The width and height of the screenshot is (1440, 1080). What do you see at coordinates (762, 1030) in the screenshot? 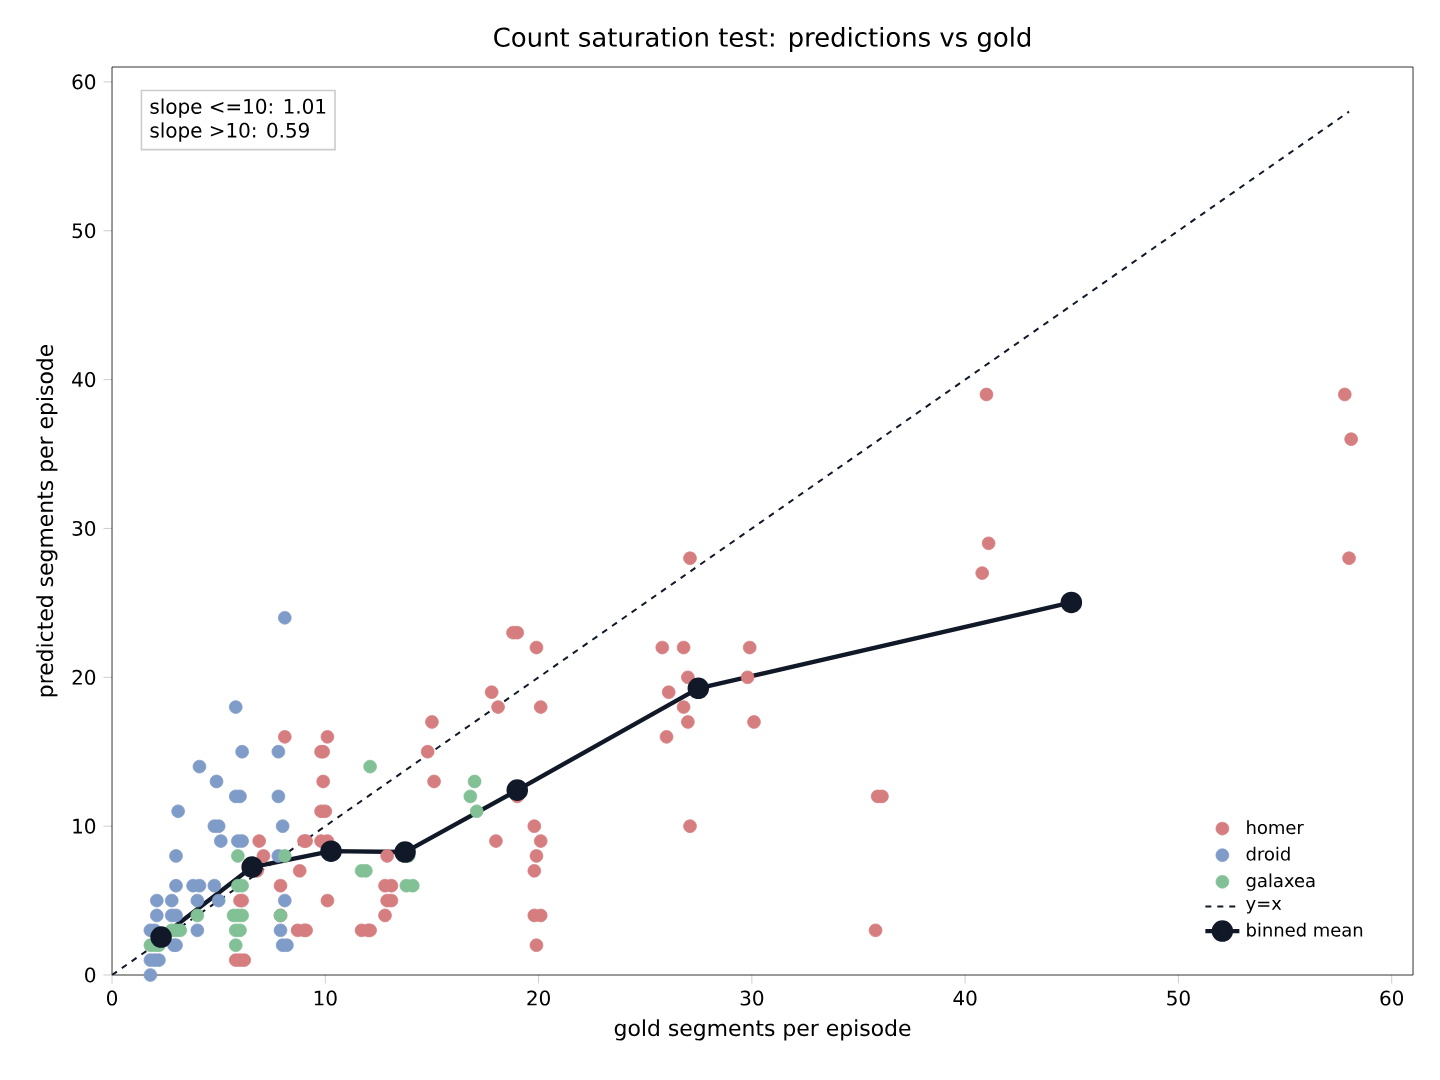
I see `x-axis-title: gold segments per episode` at bounding box center [762, 1030].